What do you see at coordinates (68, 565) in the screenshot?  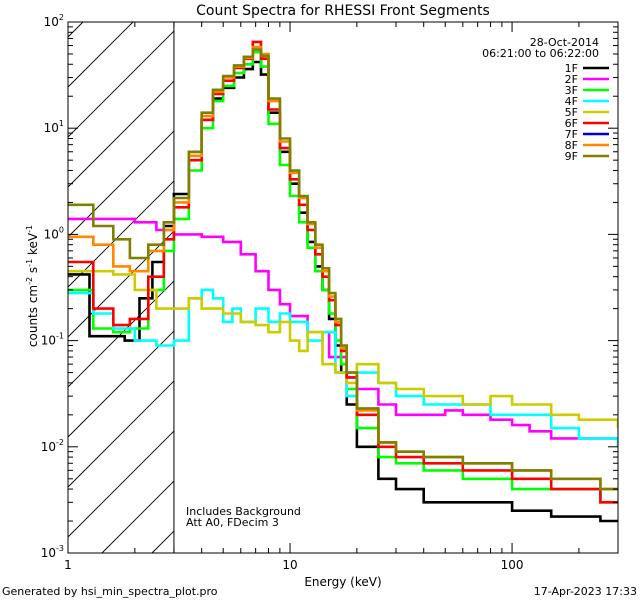 I see `x-tick-label: 1` at bounding box center [68, 565].